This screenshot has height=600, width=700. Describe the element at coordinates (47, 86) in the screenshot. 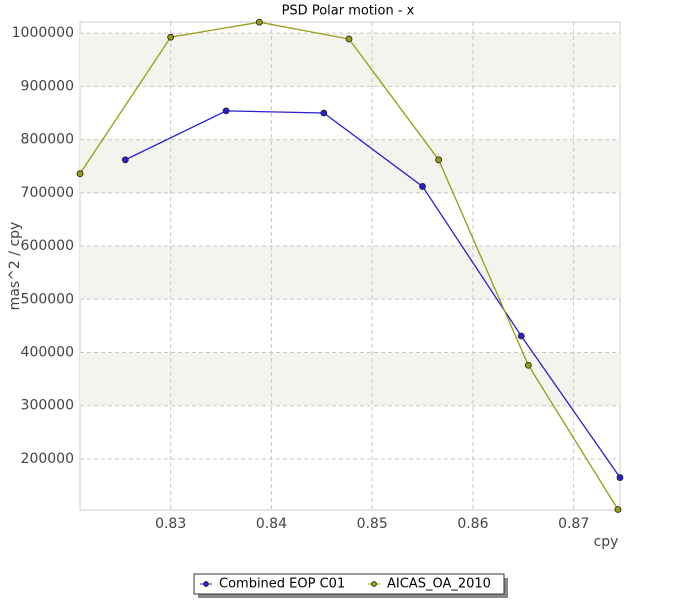

I see `y-tick-label: 900000` at that location.